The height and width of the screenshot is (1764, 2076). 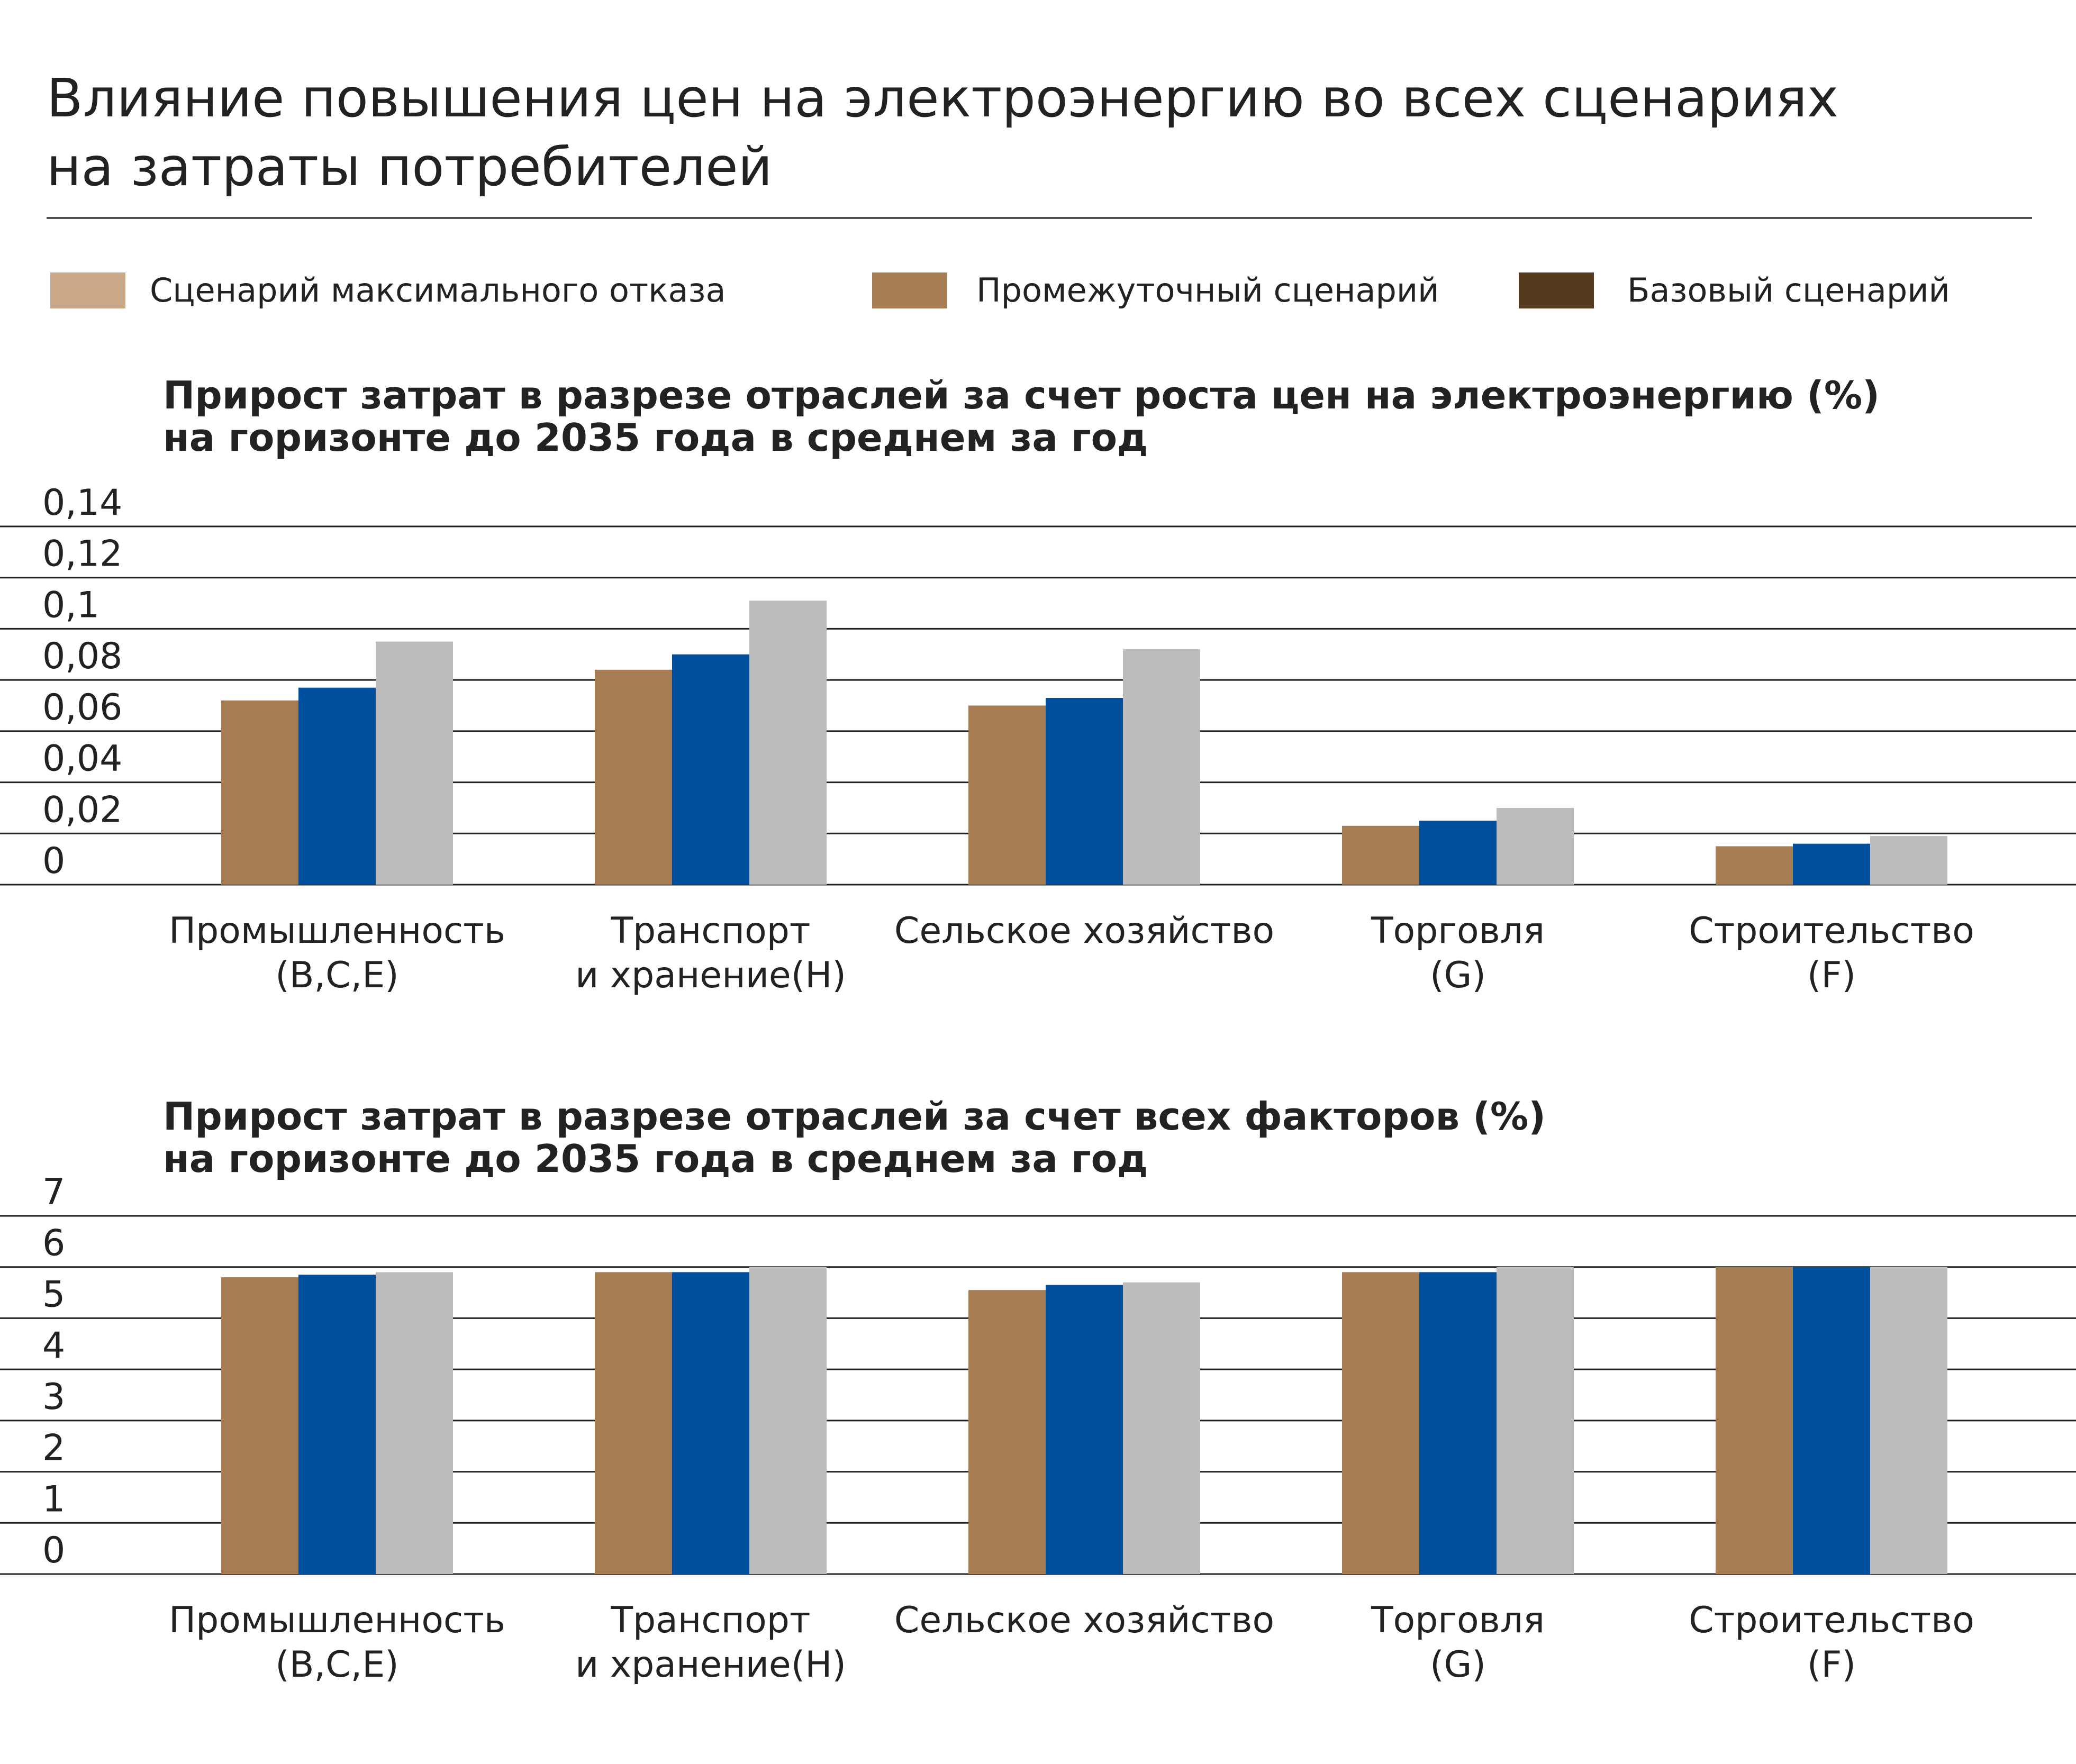 What do you see at coordinates (82, 708) in the screenshot?
I see `y-tick-label: 0,06` at bounding box center [82, 708].